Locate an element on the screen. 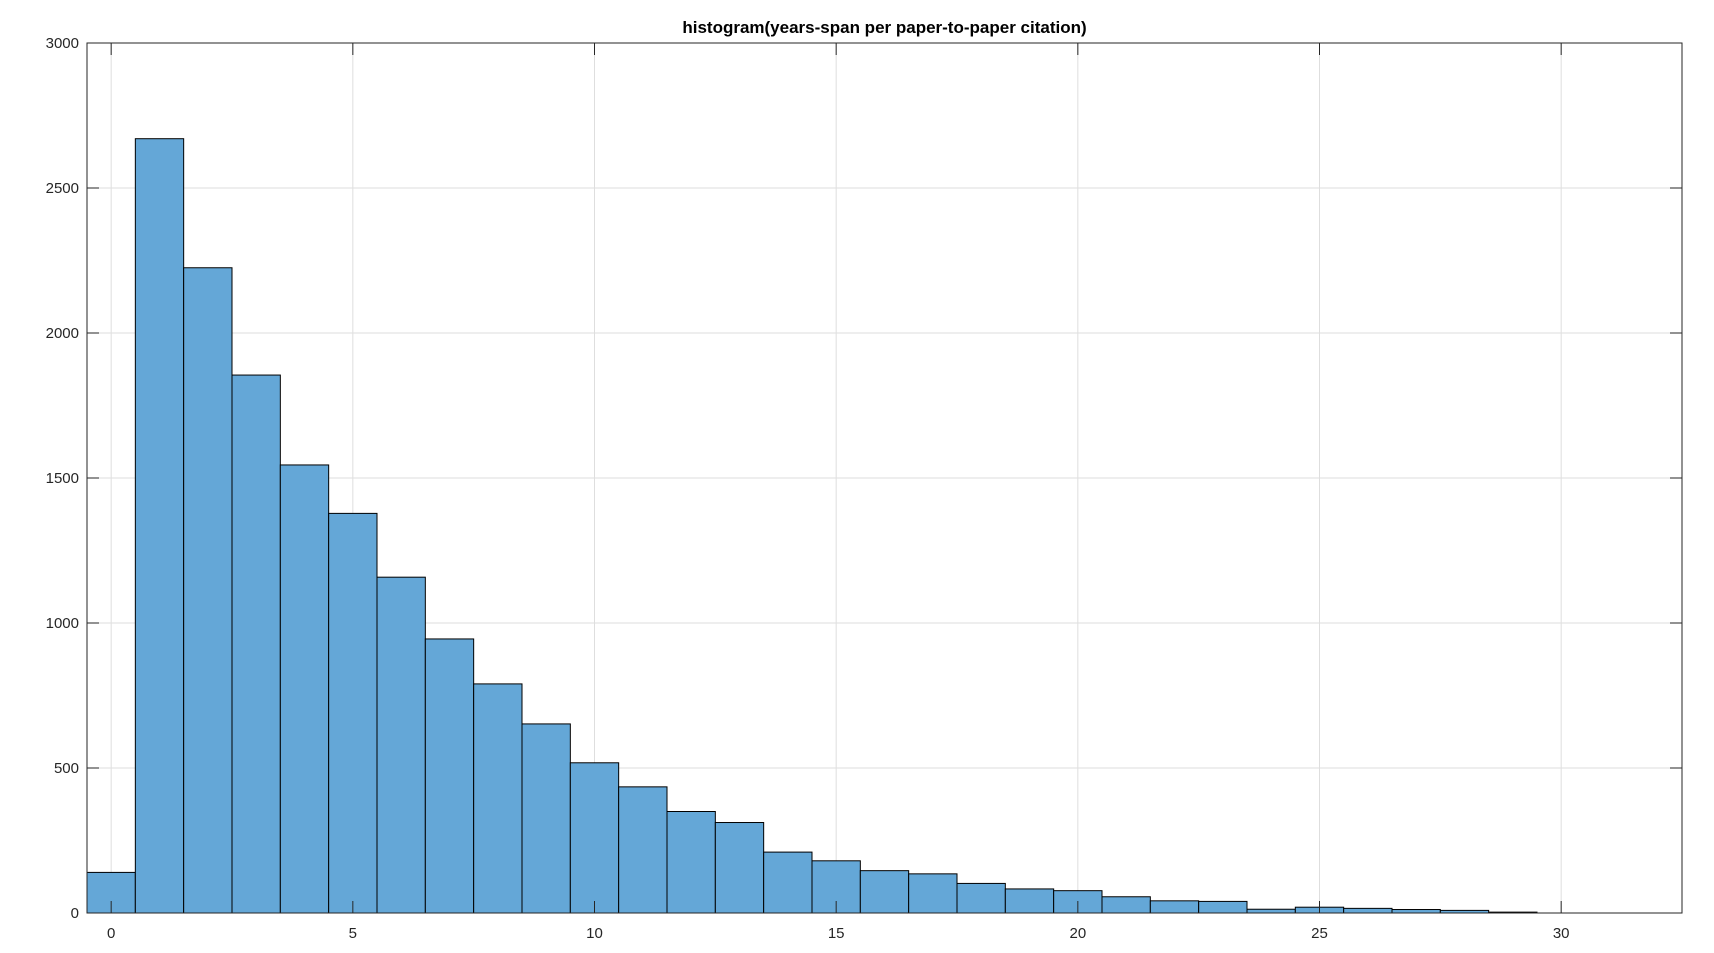 This screenshot has width=1714, height=953. x-tick-label: 30 is located at coordinates (1561, 933).